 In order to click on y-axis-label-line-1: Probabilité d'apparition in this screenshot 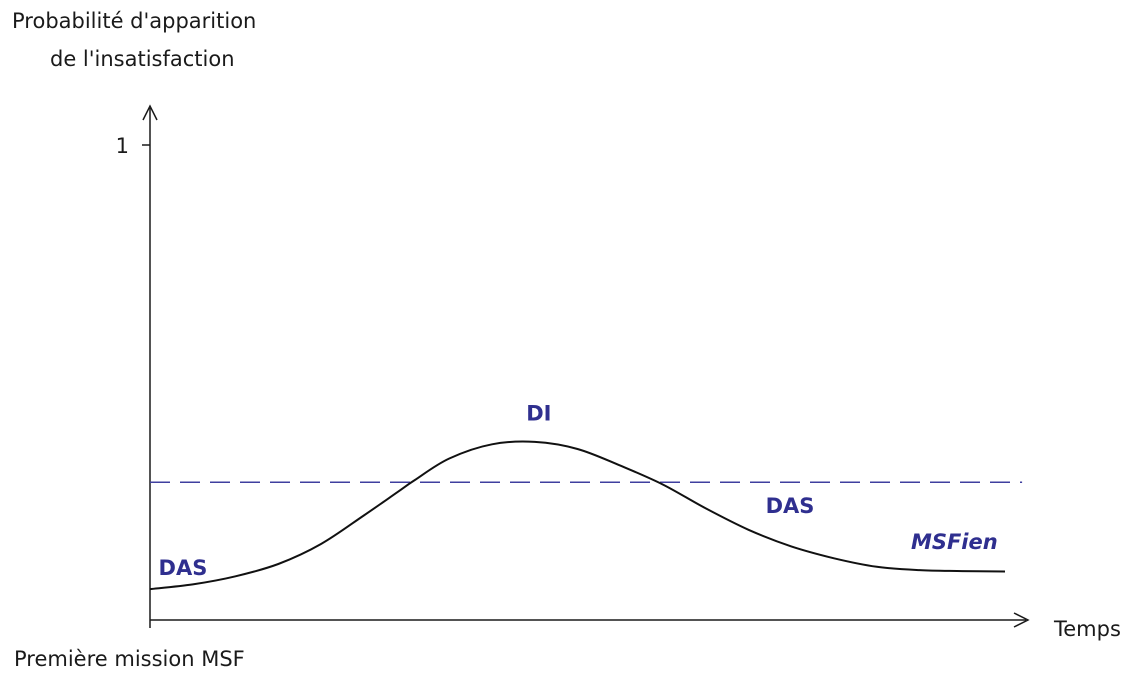, I will do `click(134, 21)`.